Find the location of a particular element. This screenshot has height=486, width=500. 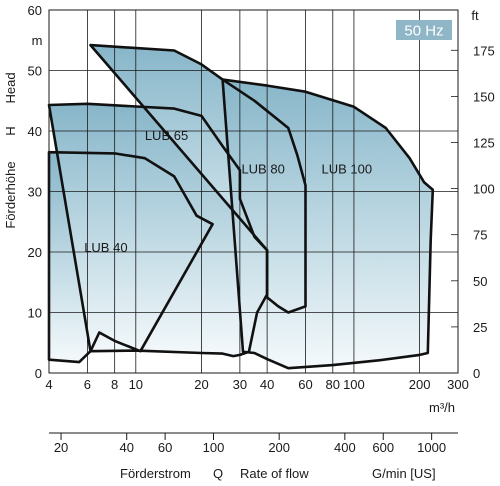

sec-tick-1000: 1000 is located at coordinates (431, 447).